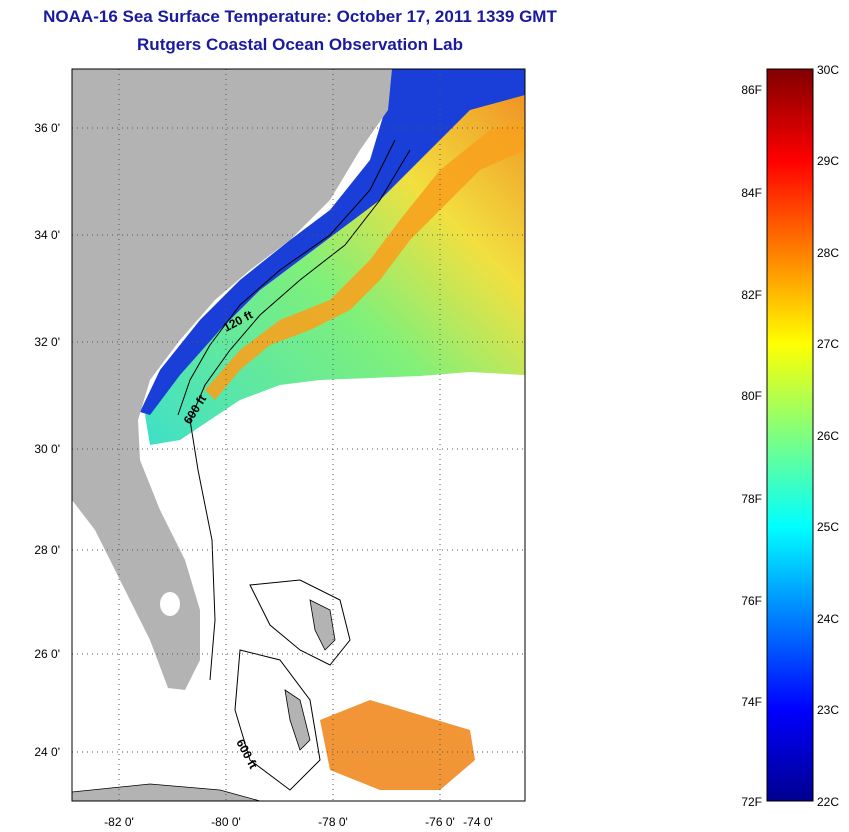  Describe the element at coordinates (47, 654) in the screenshot. I see `lat-label: 26 0'` at that location.